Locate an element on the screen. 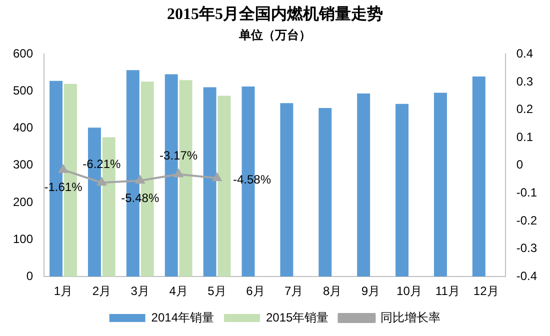 Image resolution: width=550 pixels, height=336 pixels. x-tick-label: 2月 is located at coordinates (102, 291).